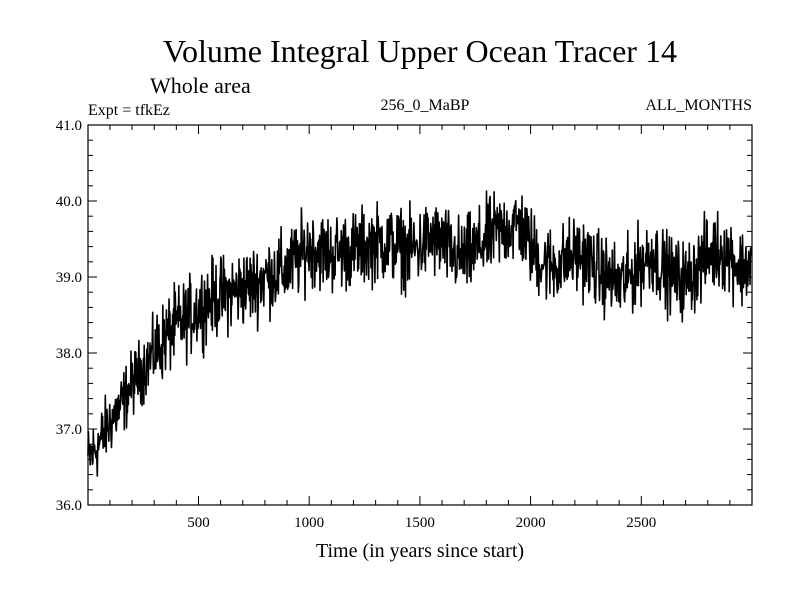 The image size is (800, 605). What do you see at coordinates (420, 51) in the screenshot?
I see `chart-title: Volume Integral Upper Ocean Tracer 14` at bounding box center [420, 51].